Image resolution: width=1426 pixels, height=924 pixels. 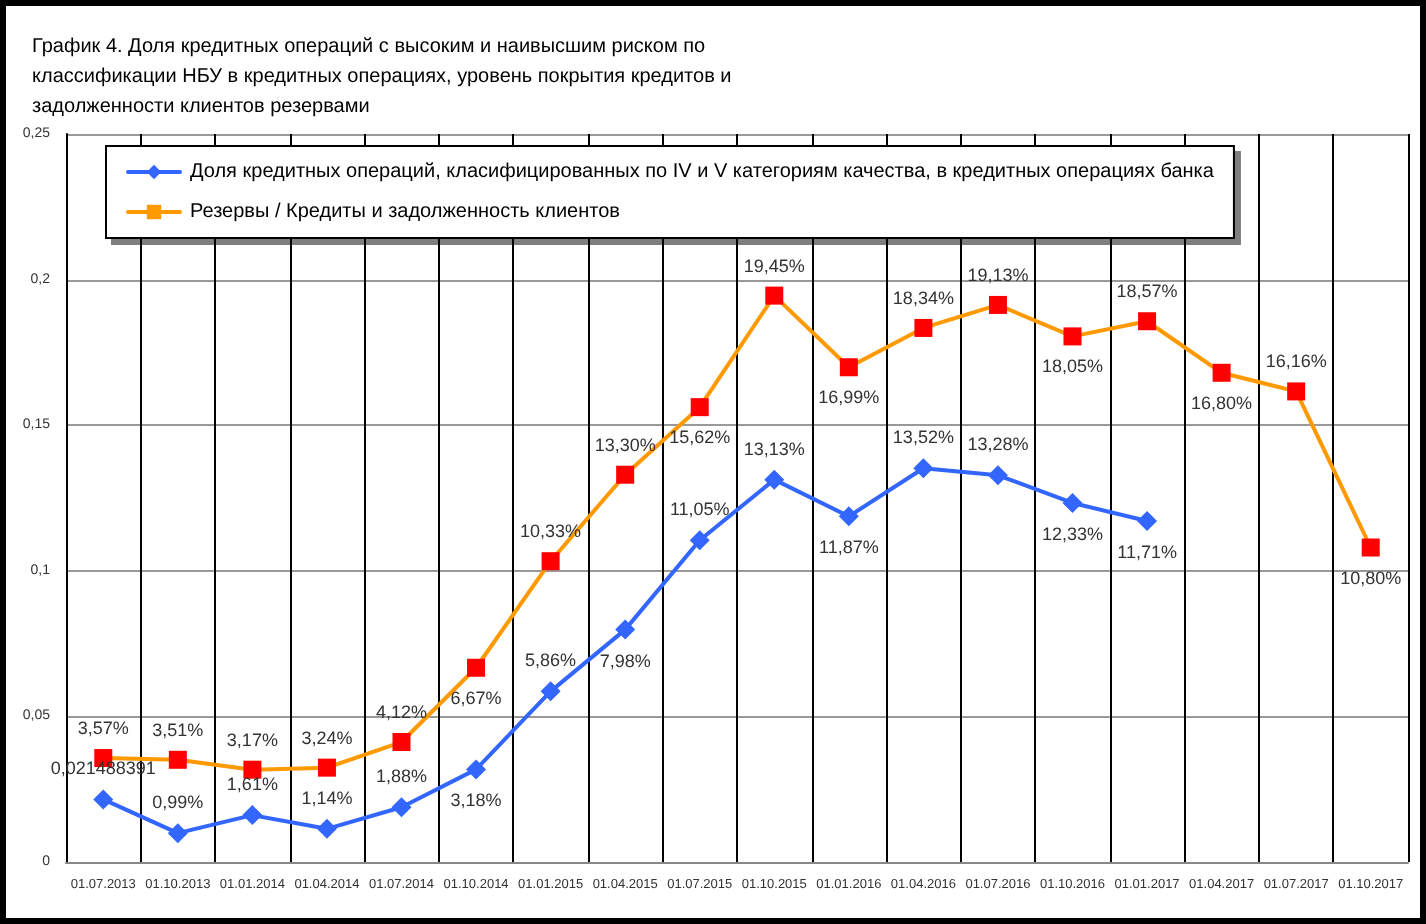 What do you see at coordinates (1147, 552) in the screenshot?
I see `data-label: 11,71%` at bounding box center [1147, 552].